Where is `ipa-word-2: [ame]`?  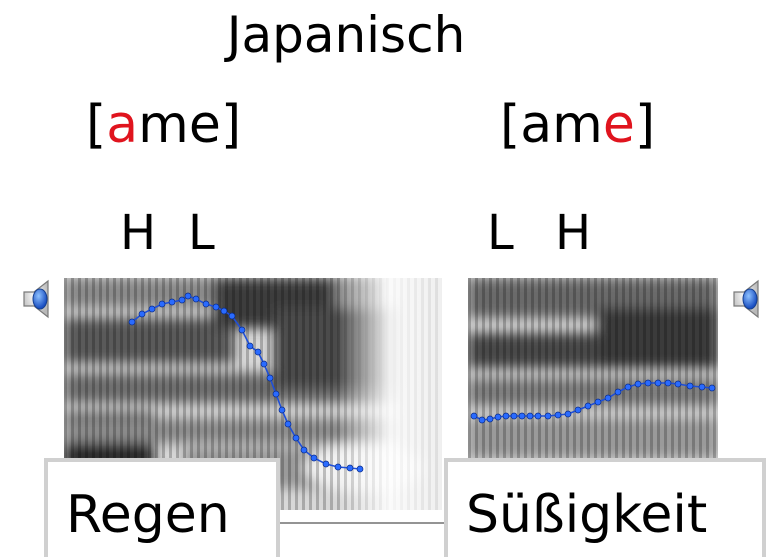
ipa-word-2: [ame] is located at coordinates (578, 125).